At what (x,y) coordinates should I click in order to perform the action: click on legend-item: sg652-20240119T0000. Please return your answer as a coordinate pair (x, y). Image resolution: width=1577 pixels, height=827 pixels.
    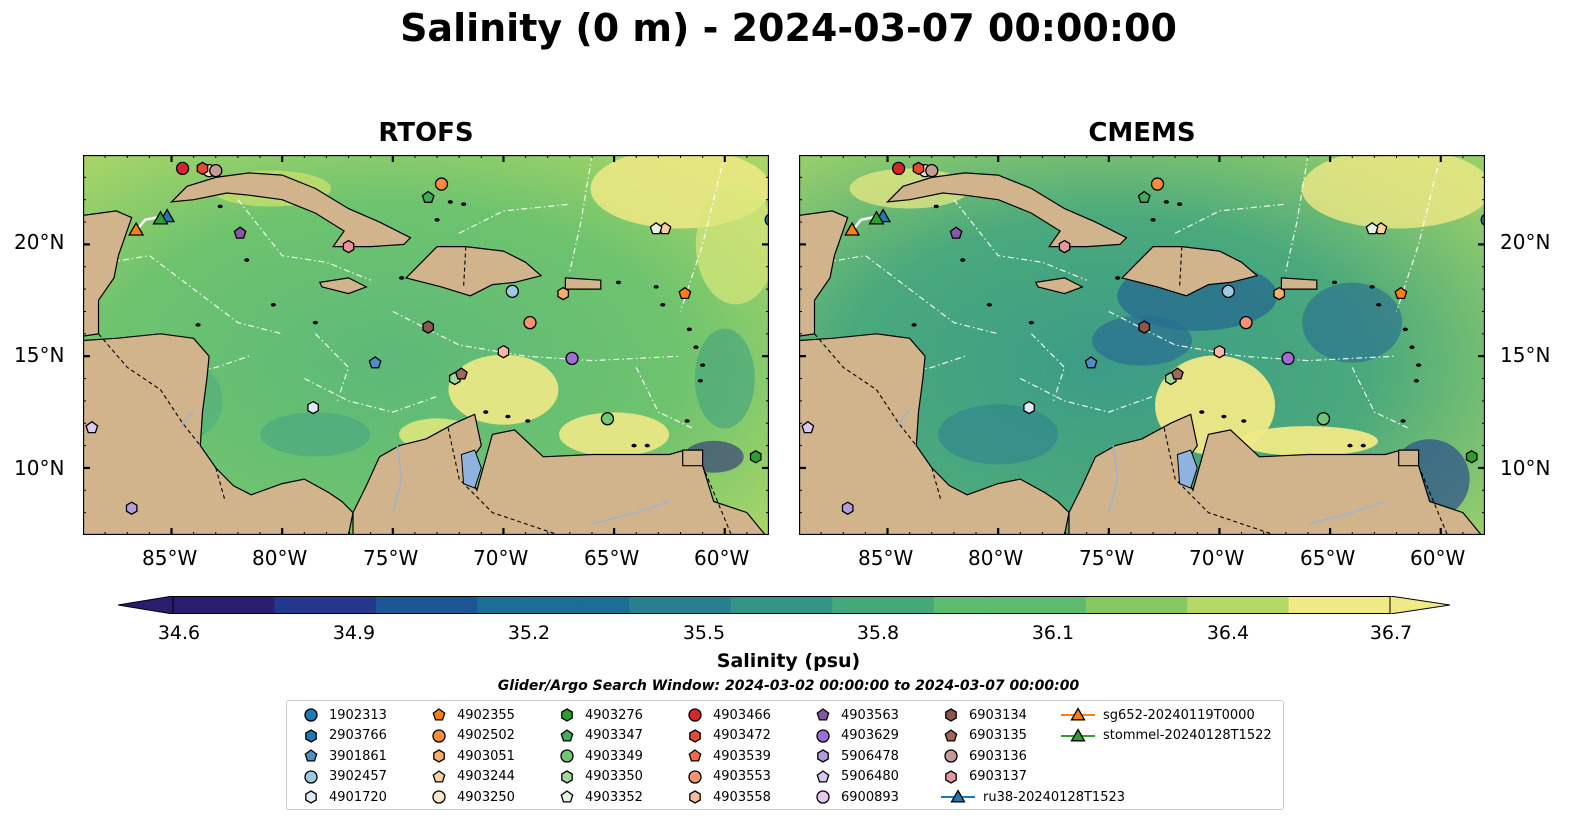
    Looking at the image, I should click on (1158, 715).